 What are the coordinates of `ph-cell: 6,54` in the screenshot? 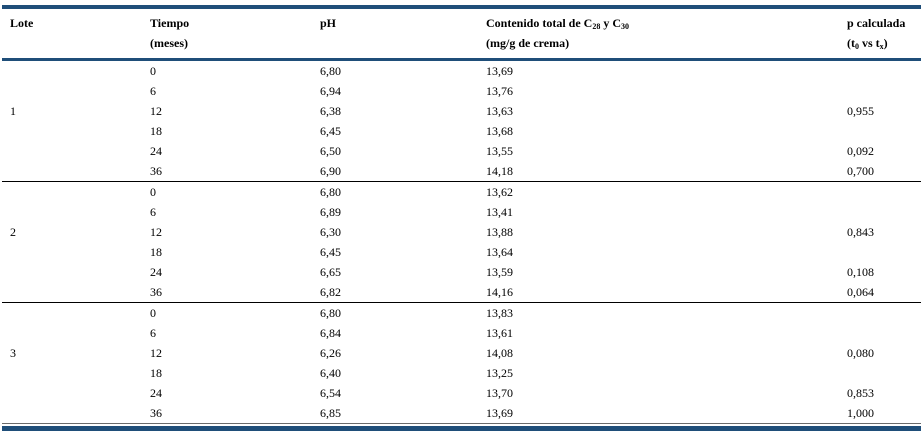 It's located at (330, 393).